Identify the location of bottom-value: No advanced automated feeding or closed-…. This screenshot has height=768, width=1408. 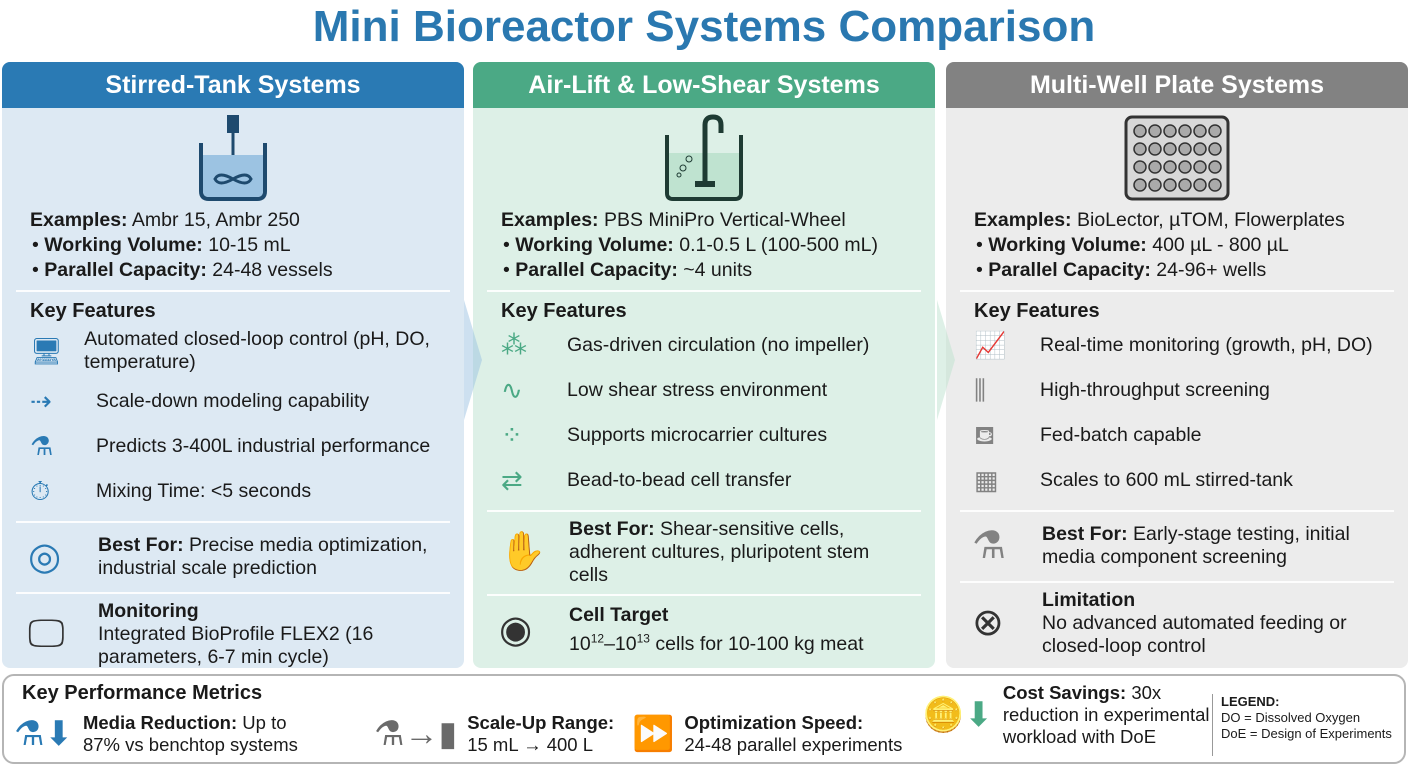
(1194, 634).